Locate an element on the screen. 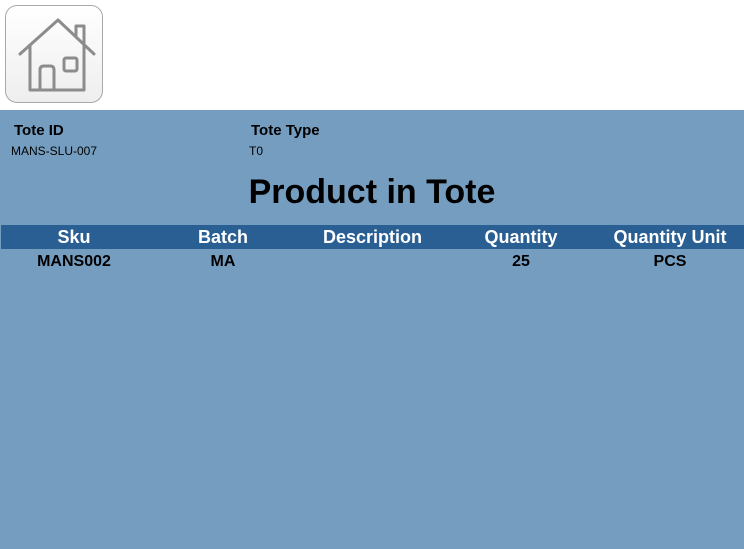 Image resolution: width=744 pixels, height=549 pixels. column-header-quantity-unit: Quantity Unit is located at coordinates (670, 237).